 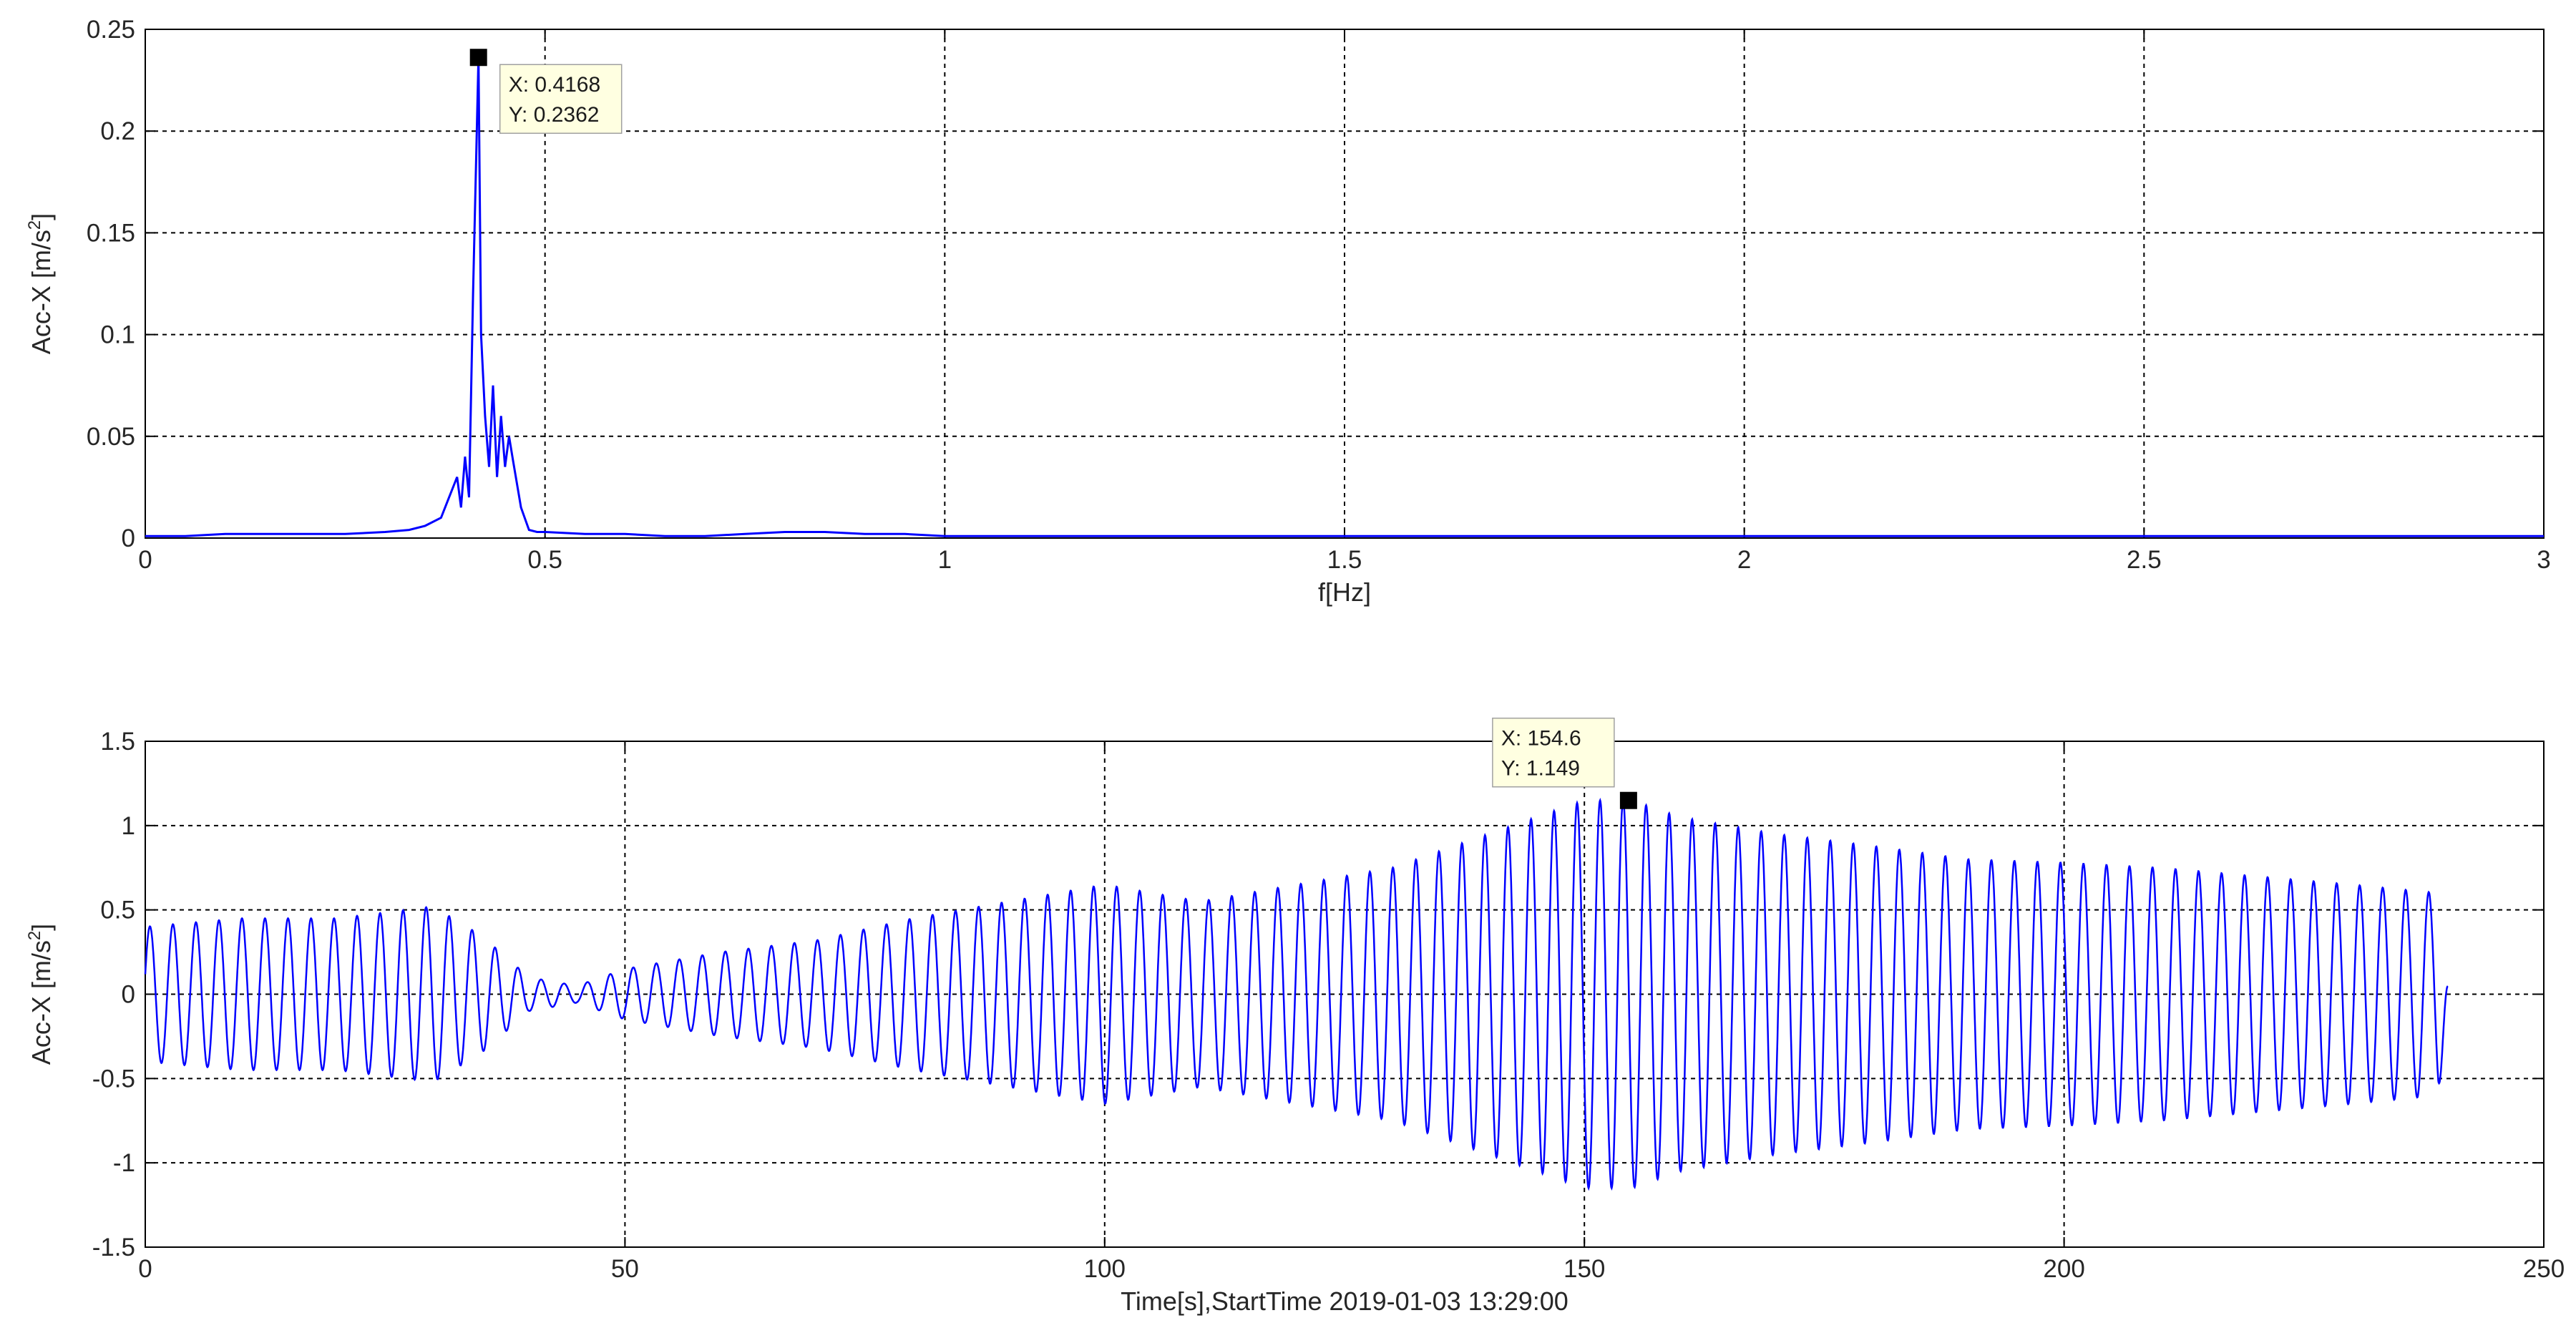 What do you see at coordinates (41, 216) in the screenshot?
I see `spectrum-y-axis-label-close: ]` at bounding box center [41, 216].